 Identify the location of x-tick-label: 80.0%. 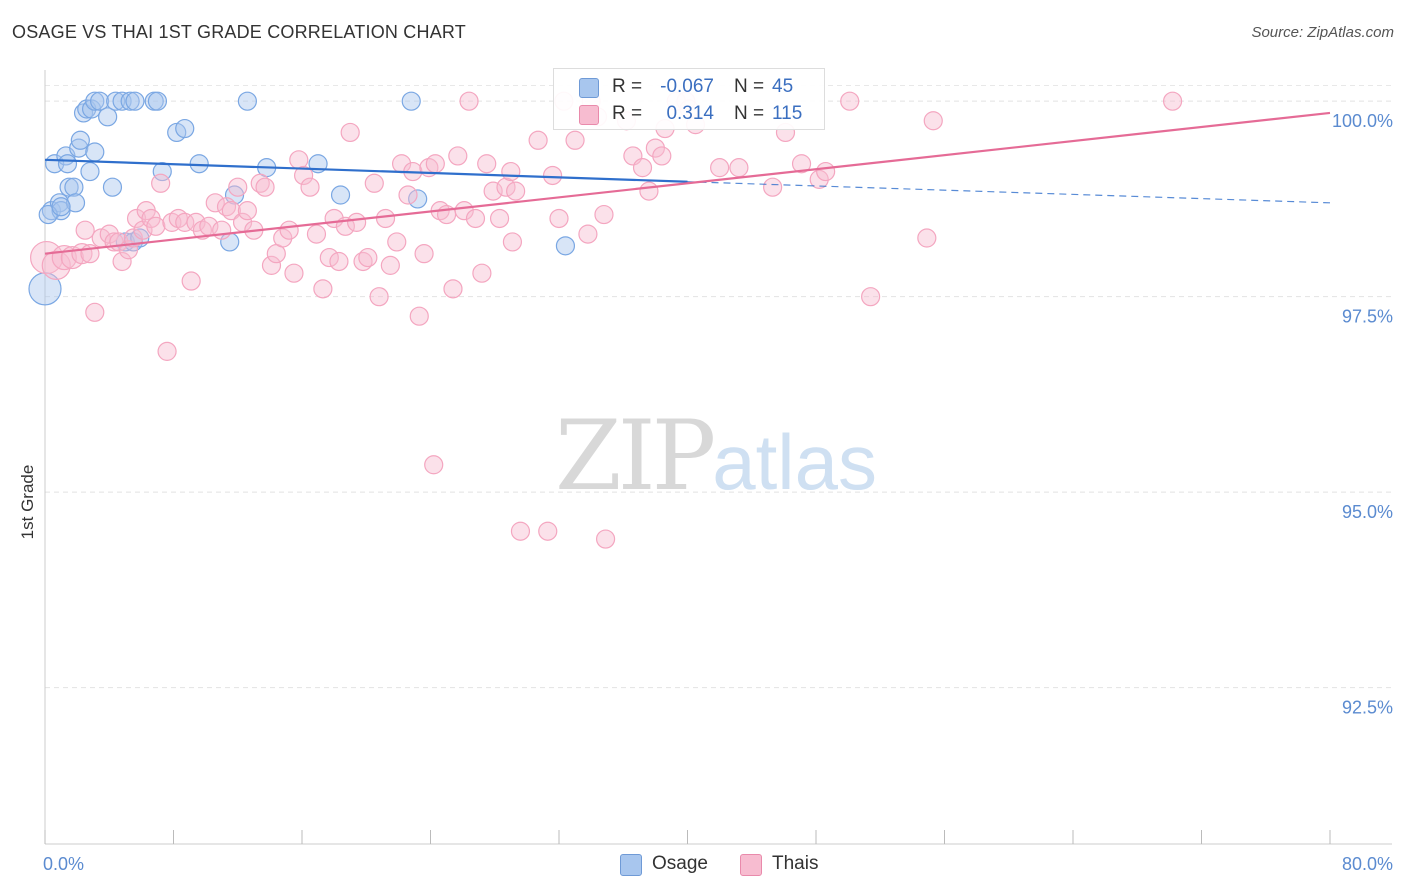
(1367, 864).